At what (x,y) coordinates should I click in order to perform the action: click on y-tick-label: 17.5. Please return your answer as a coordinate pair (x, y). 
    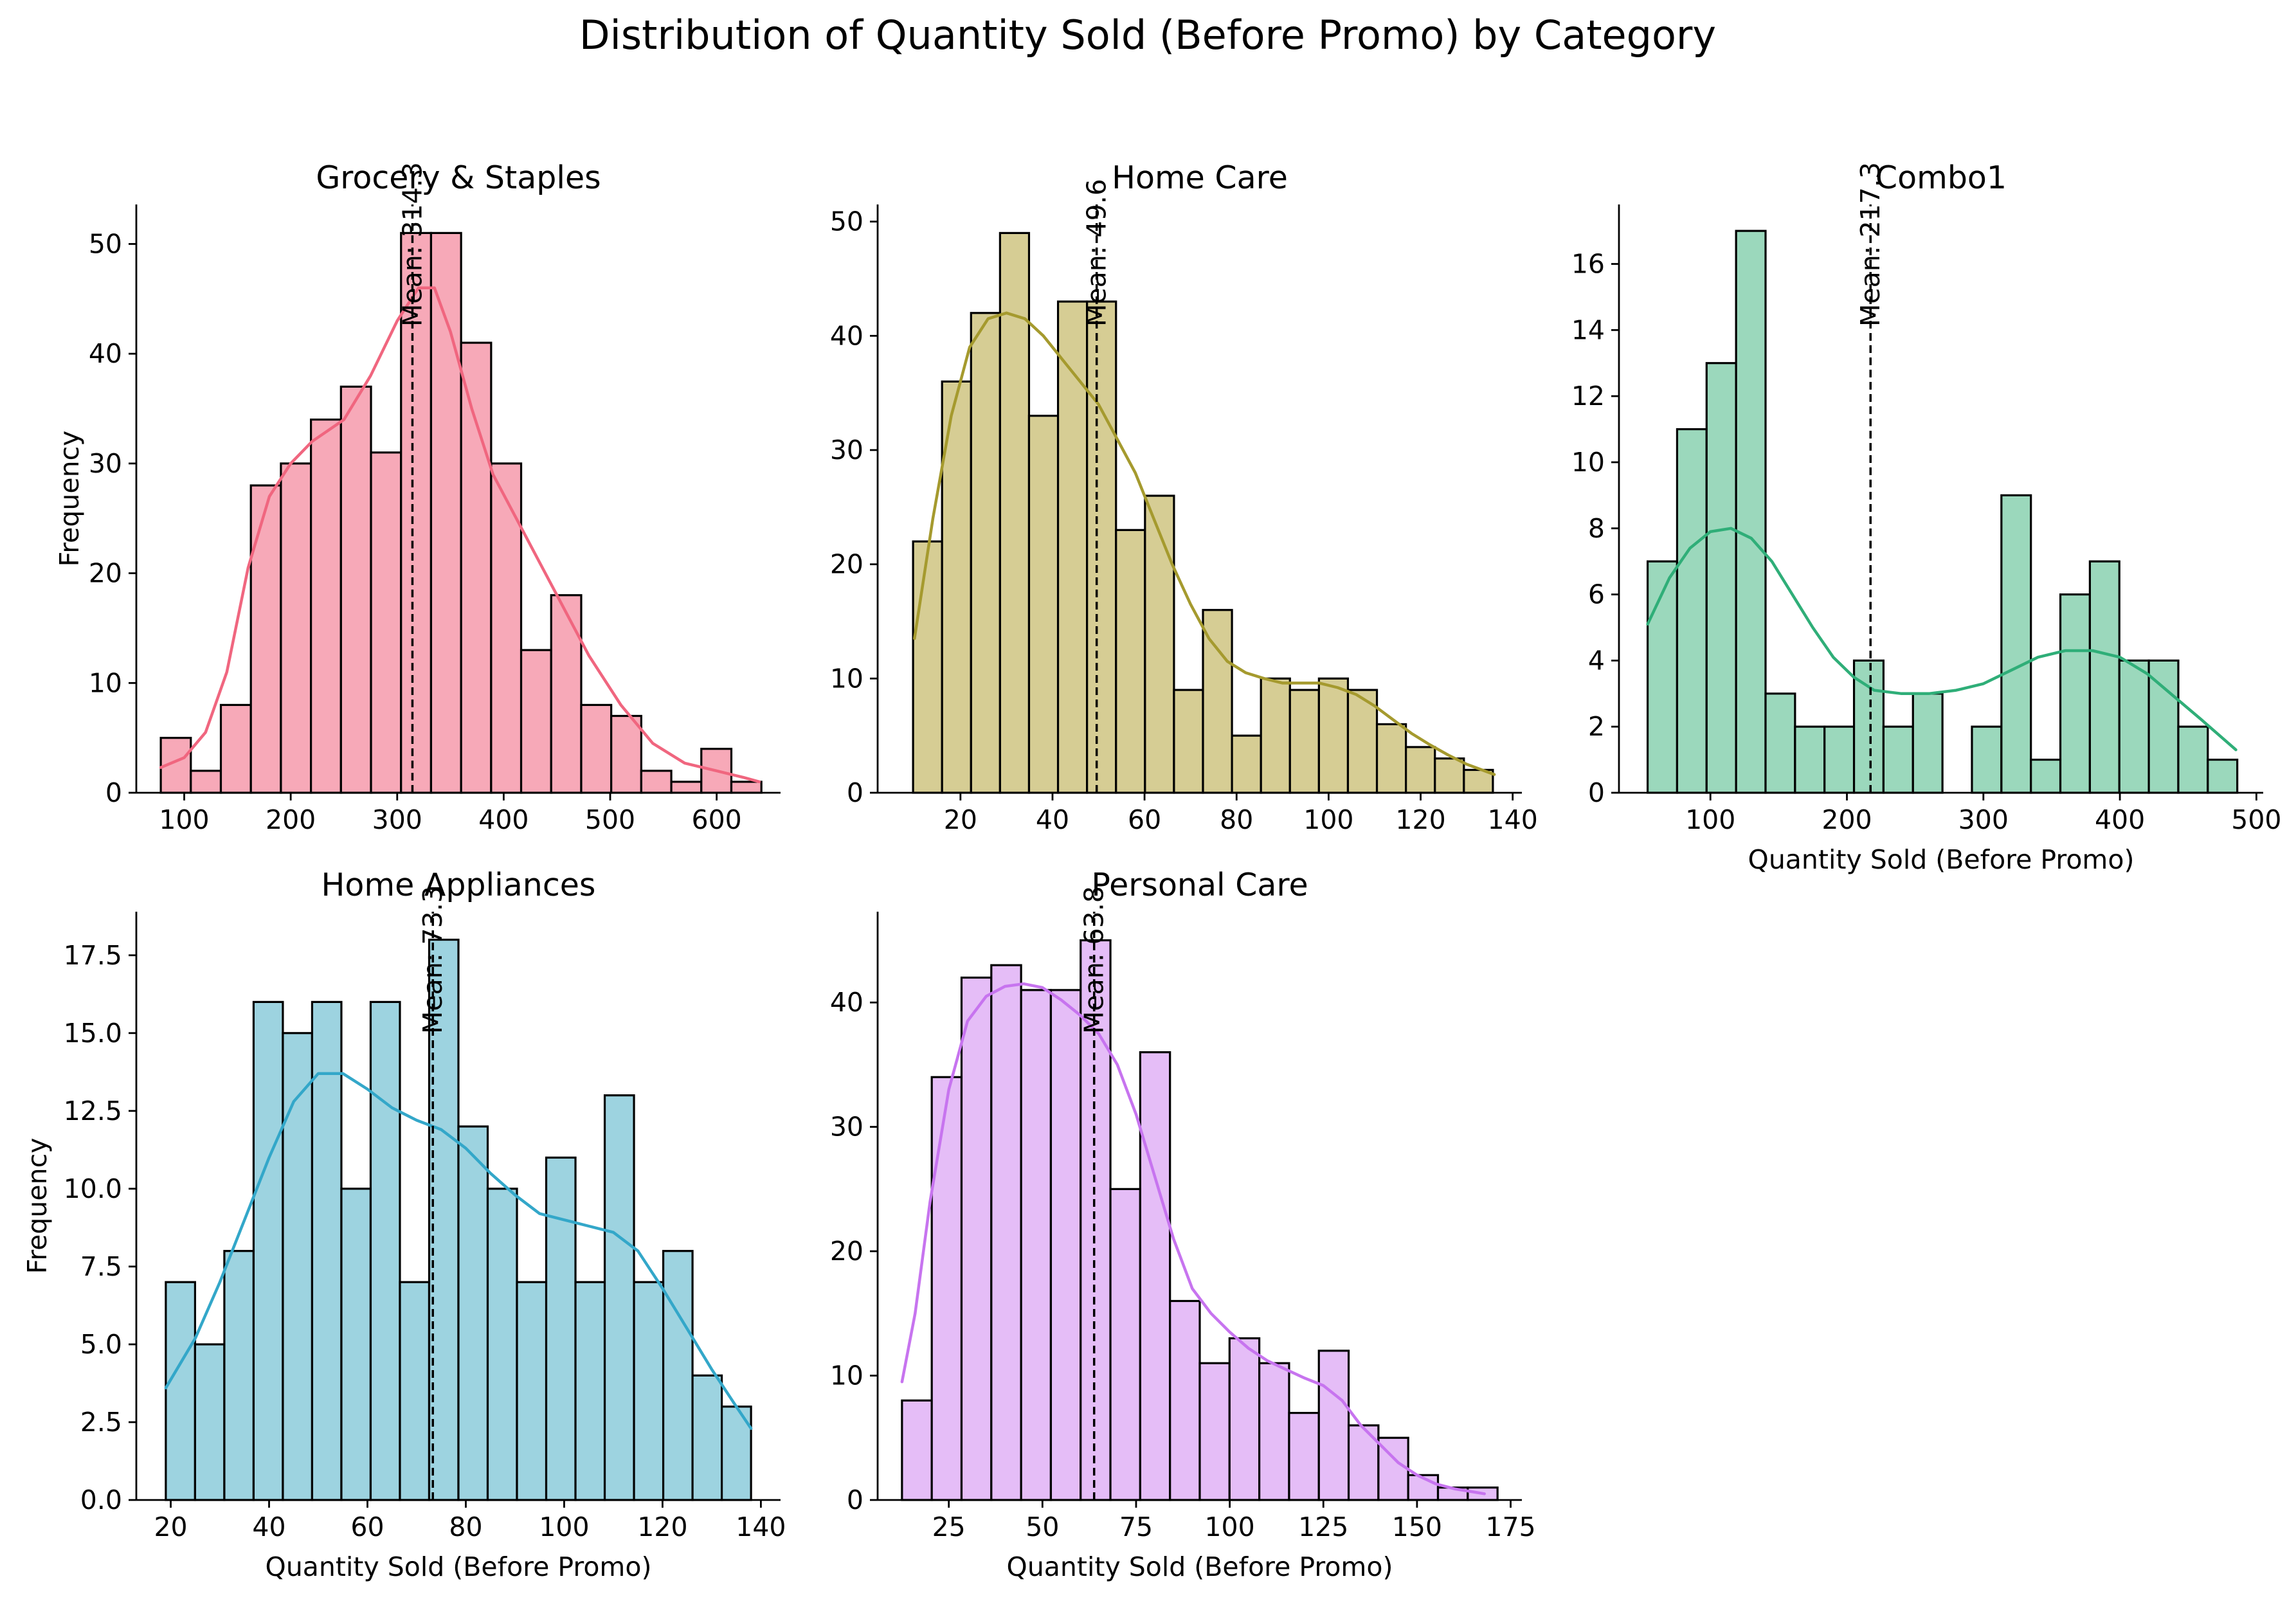
    Looking at the image, I should click on (93, 955).